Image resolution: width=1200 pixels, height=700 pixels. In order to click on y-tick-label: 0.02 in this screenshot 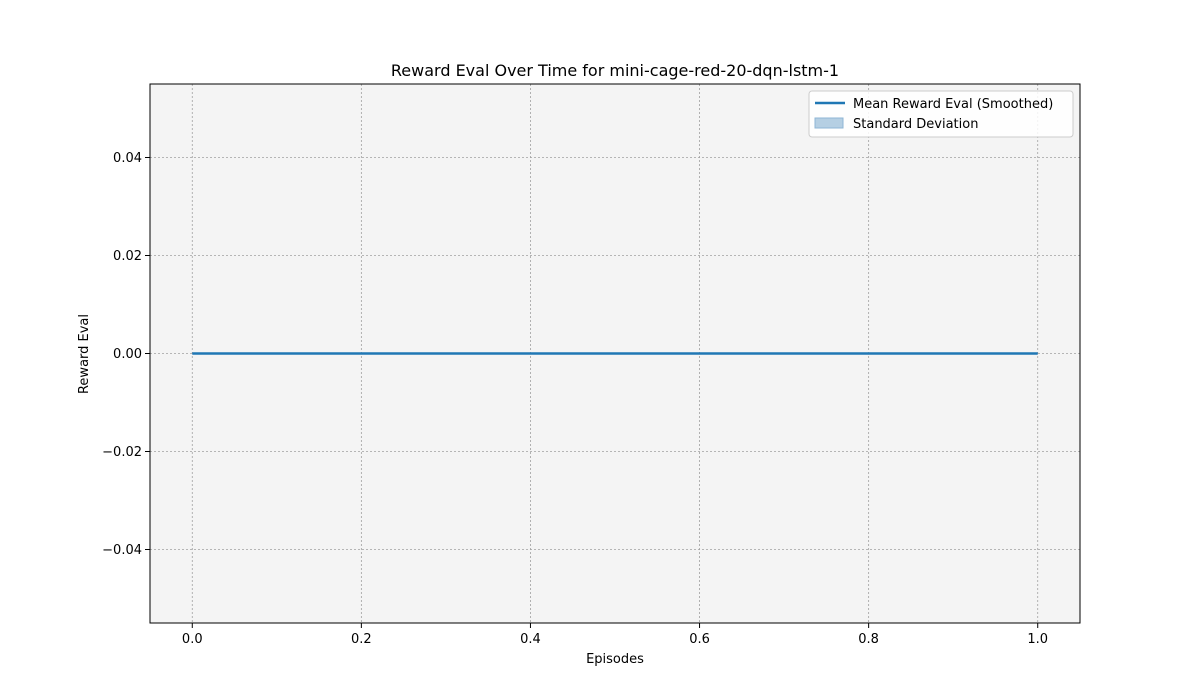, I will do `click(127, 256)`.